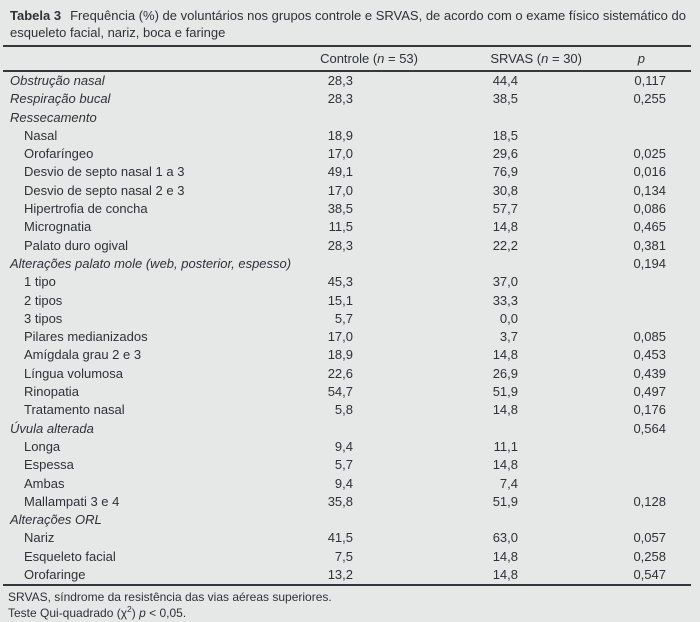  Describe the element at coordinates (340, 392) in the screenshot. I see `controle-value: 54,7` at that location.